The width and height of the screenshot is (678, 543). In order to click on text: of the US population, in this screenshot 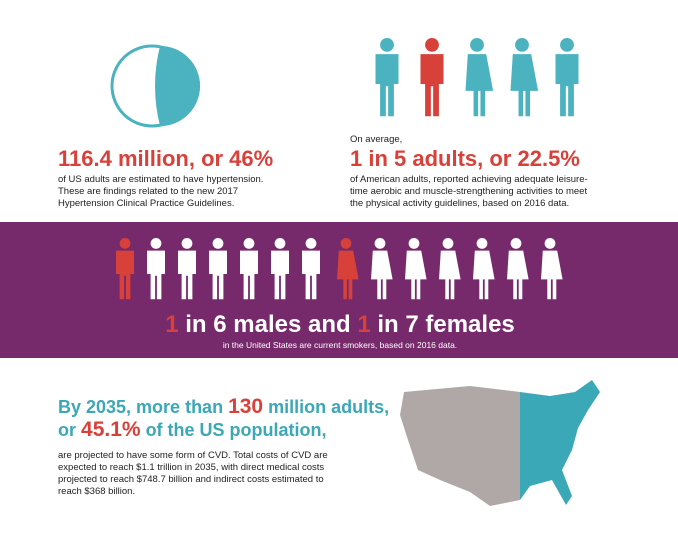, I will do `click(234, 430)`.